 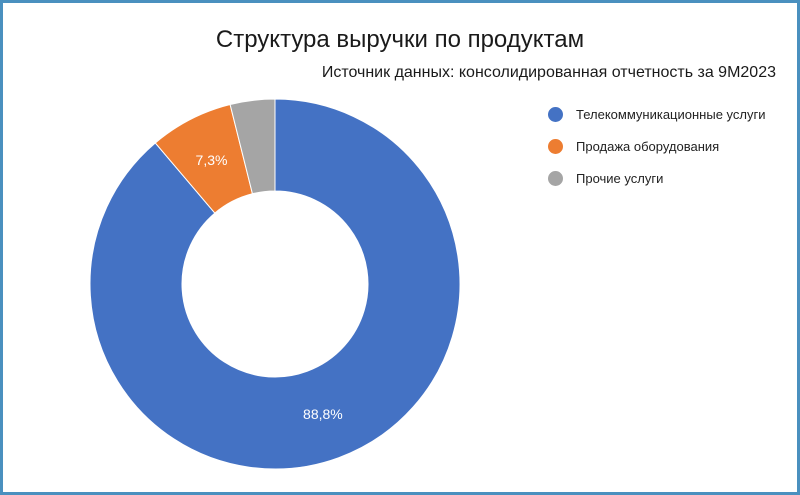 I want to click on legend-item-equipment: Продажа оборудования, so click(x=656, y=146).